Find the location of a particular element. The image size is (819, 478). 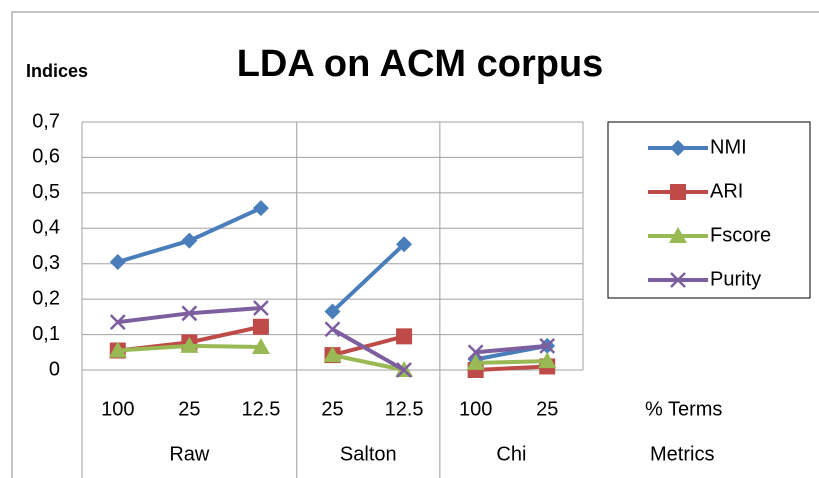

group-axis-label: Metrics is located at coordinates (682, 454).